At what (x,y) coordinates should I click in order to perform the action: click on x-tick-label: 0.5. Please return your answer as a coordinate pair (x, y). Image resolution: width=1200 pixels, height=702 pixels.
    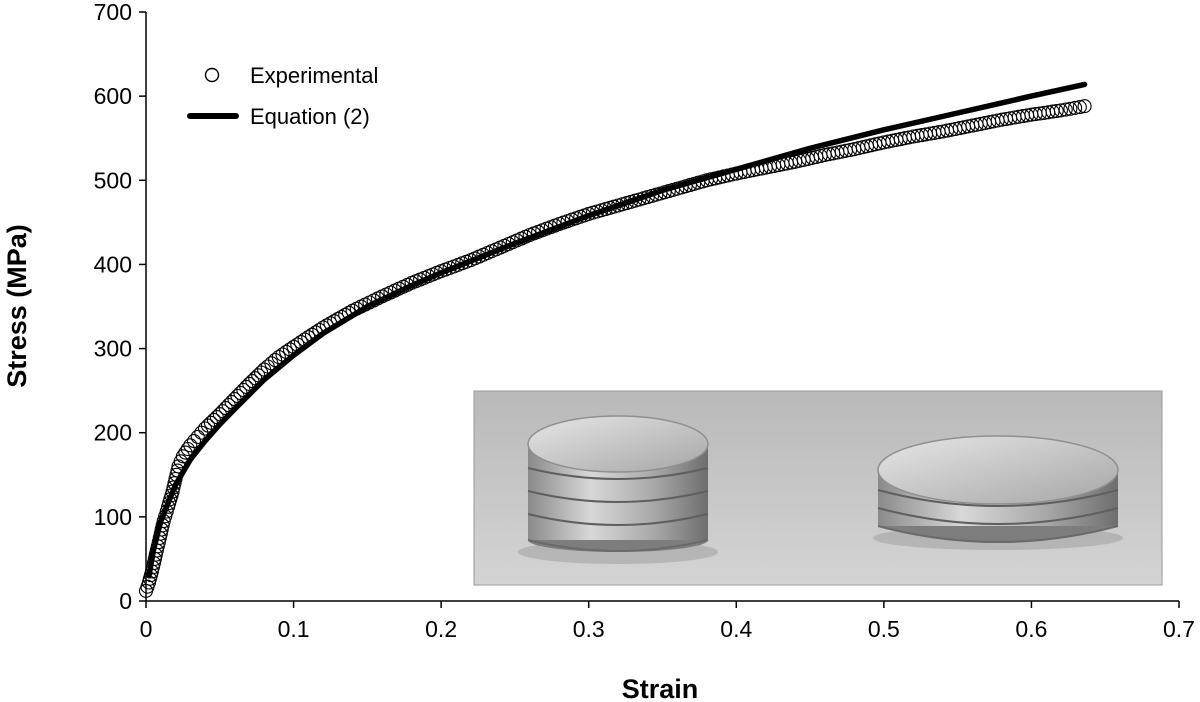
    Looking at the image, I should click on (884, 629).